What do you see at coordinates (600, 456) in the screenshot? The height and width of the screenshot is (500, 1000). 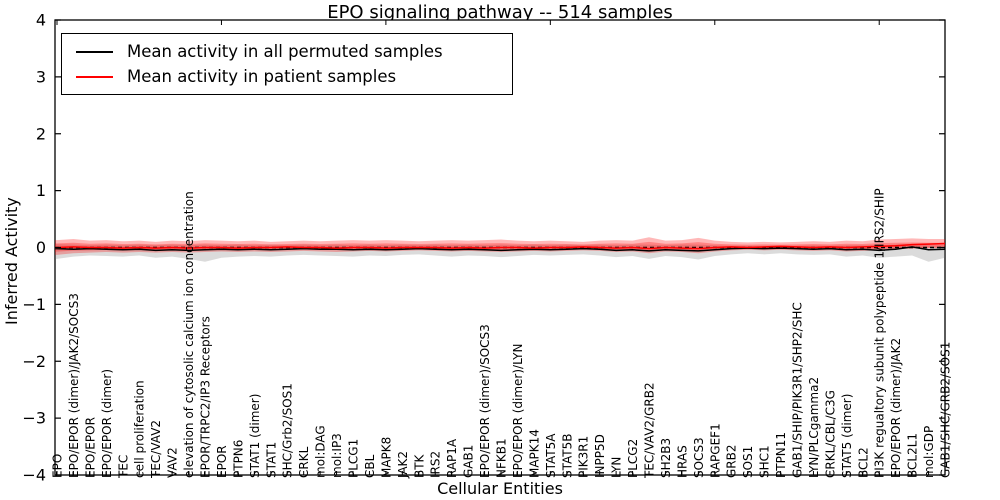 I see `x-category-label: INPP5D` at bounding box center [600, 456].